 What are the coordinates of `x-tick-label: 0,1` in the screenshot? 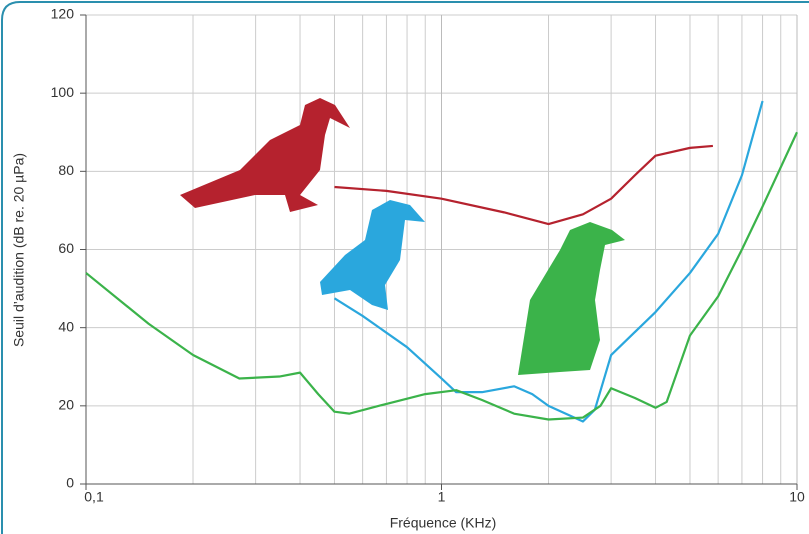 It's located at (94, 497).